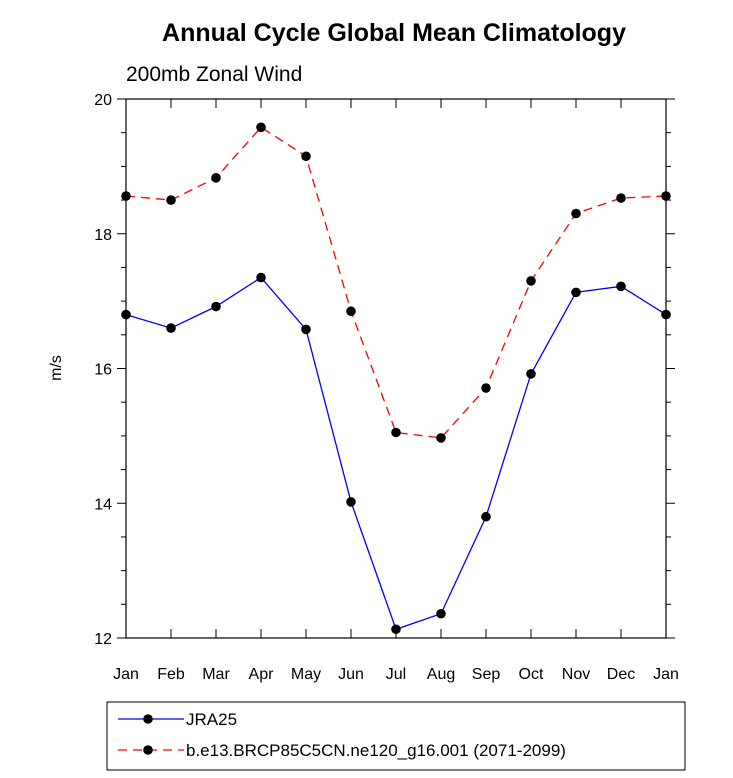 This screenshot has height=778, width=733. What do you see at coordinates (214, 74) in the screenshot?
I see `chart-subtitle: 200mb Zonal Wind` at bounding box center [214, 74].